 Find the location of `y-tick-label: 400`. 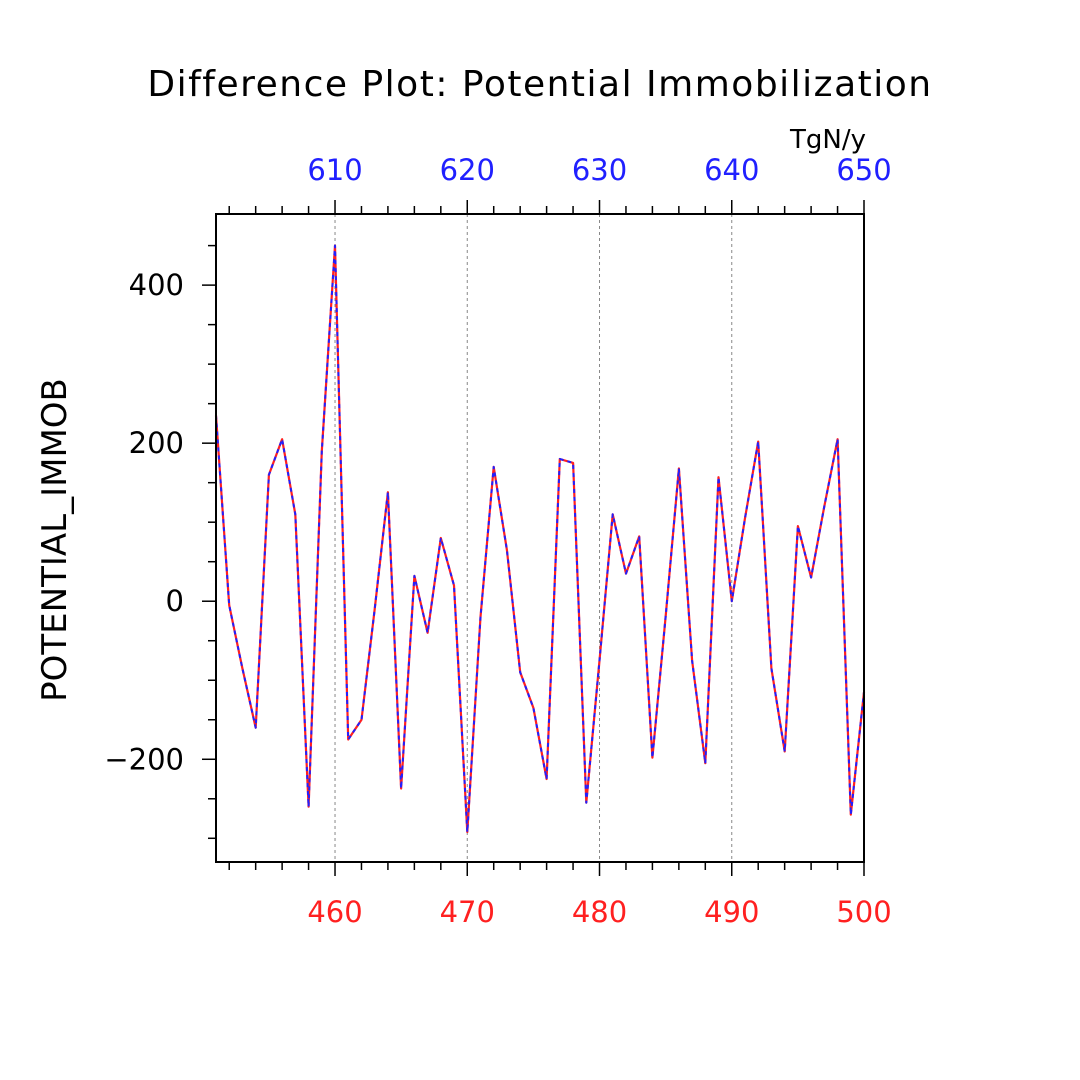

y-tick-label: 400 is located at coordinates (156, 285).